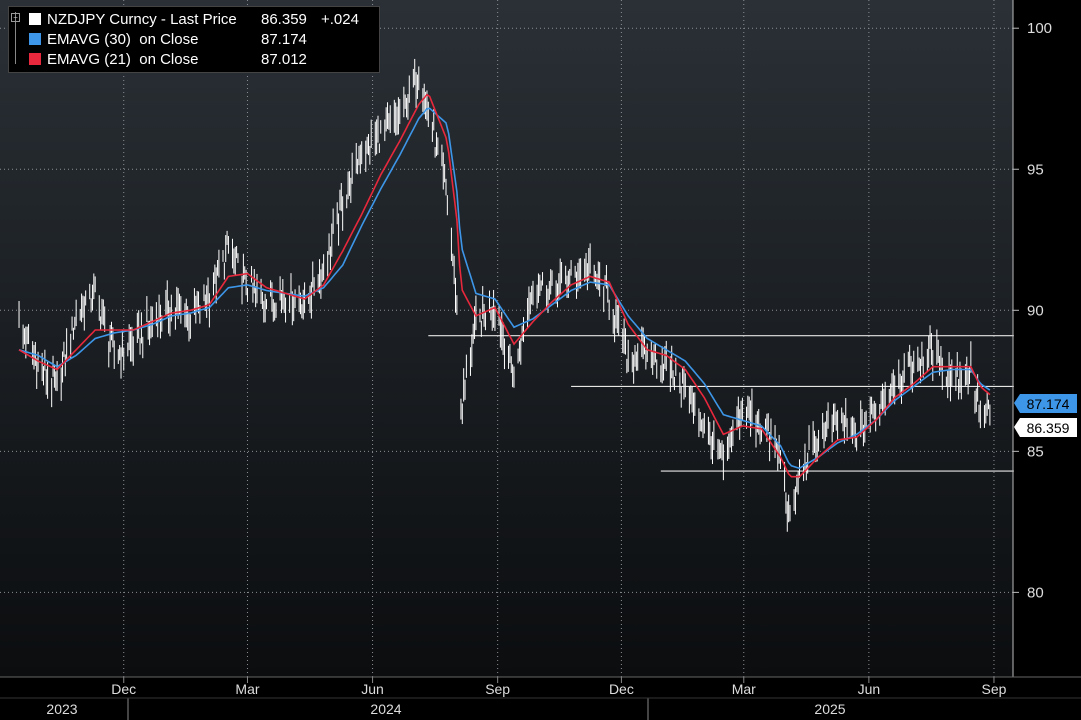  Describe the element at coordinates (35, 39) in the screenshot. I see `legend-swatch-ema30` at that location.